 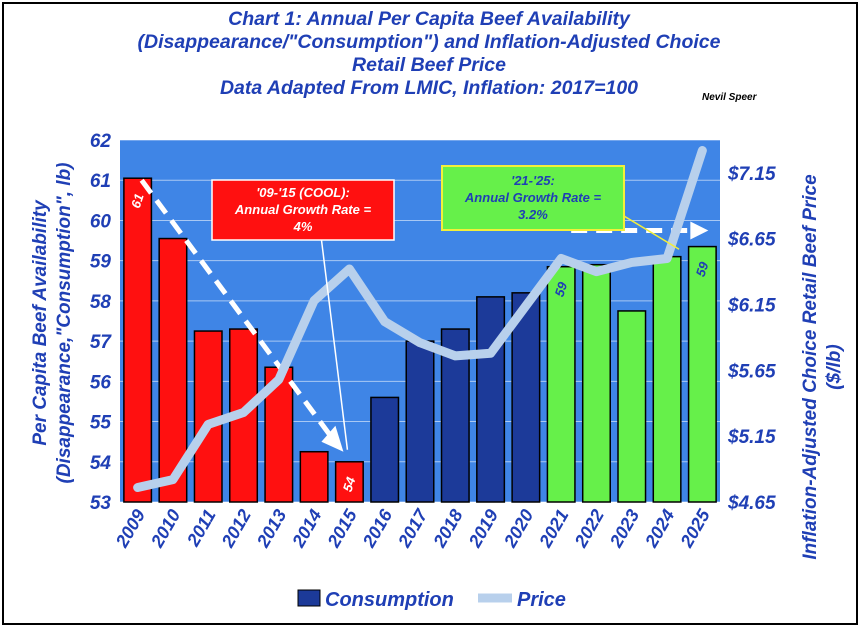 I want to click on bar-2022, so click(x=596, y=383).